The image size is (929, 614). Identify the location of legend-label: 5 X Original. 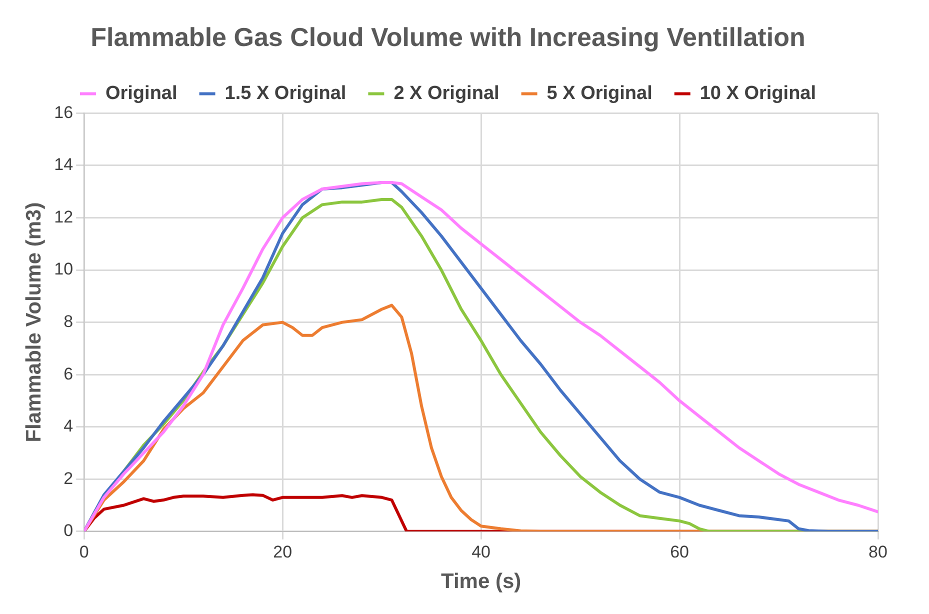
(599, 93).